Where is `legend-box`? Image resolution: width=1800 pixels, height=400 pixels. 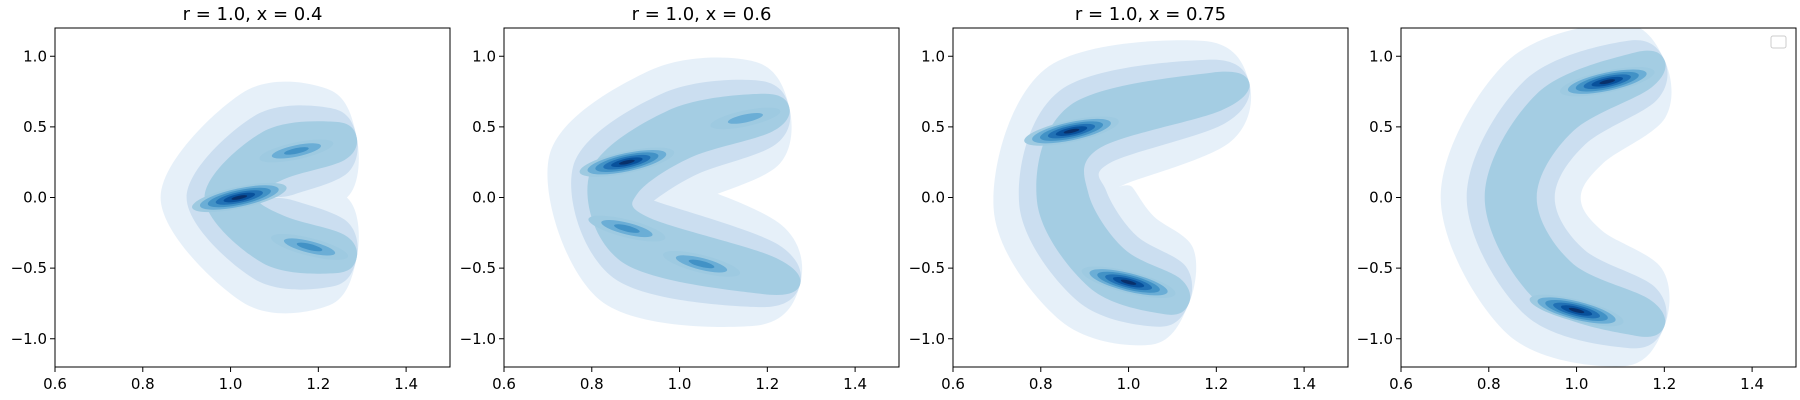
legend-box is located at coordinates (1778, 42).